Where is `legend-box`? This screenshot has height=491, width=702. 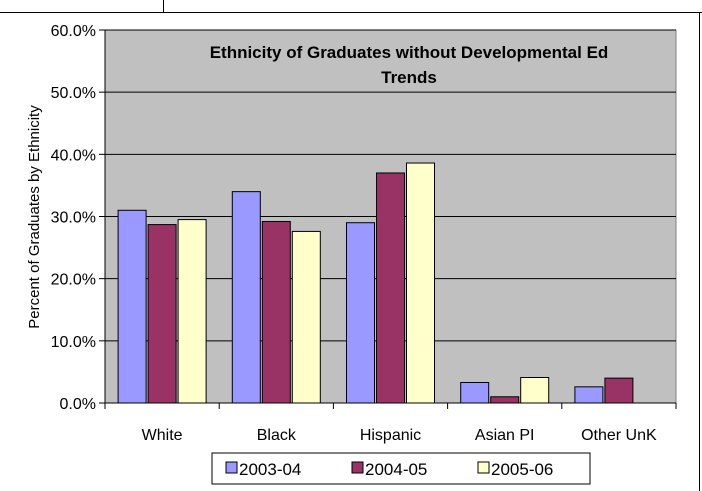
legend-box is located at coordinates (401, 468).